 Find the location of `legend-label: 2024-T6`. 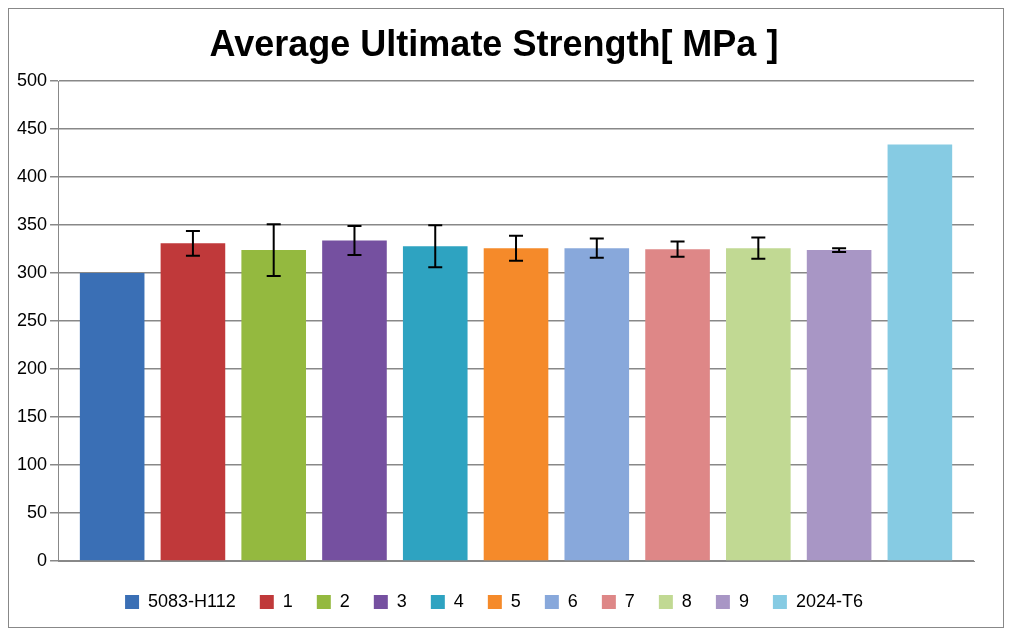

legend-label: 2024-T6 is located at coordinates (829, 600).